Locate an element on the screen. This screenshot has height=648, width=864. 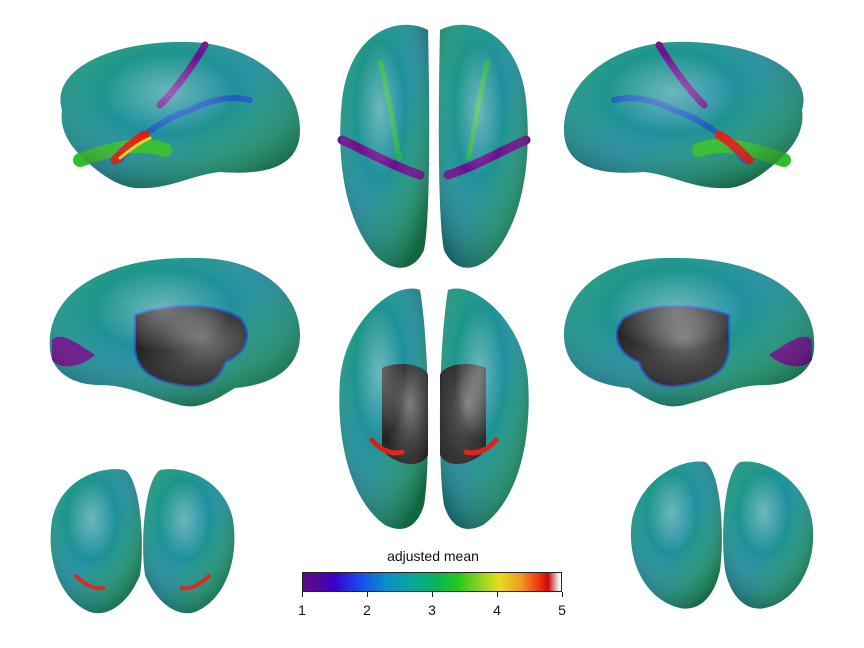
colorbar-title: adjusted mean is located at coordinates (433, 556).